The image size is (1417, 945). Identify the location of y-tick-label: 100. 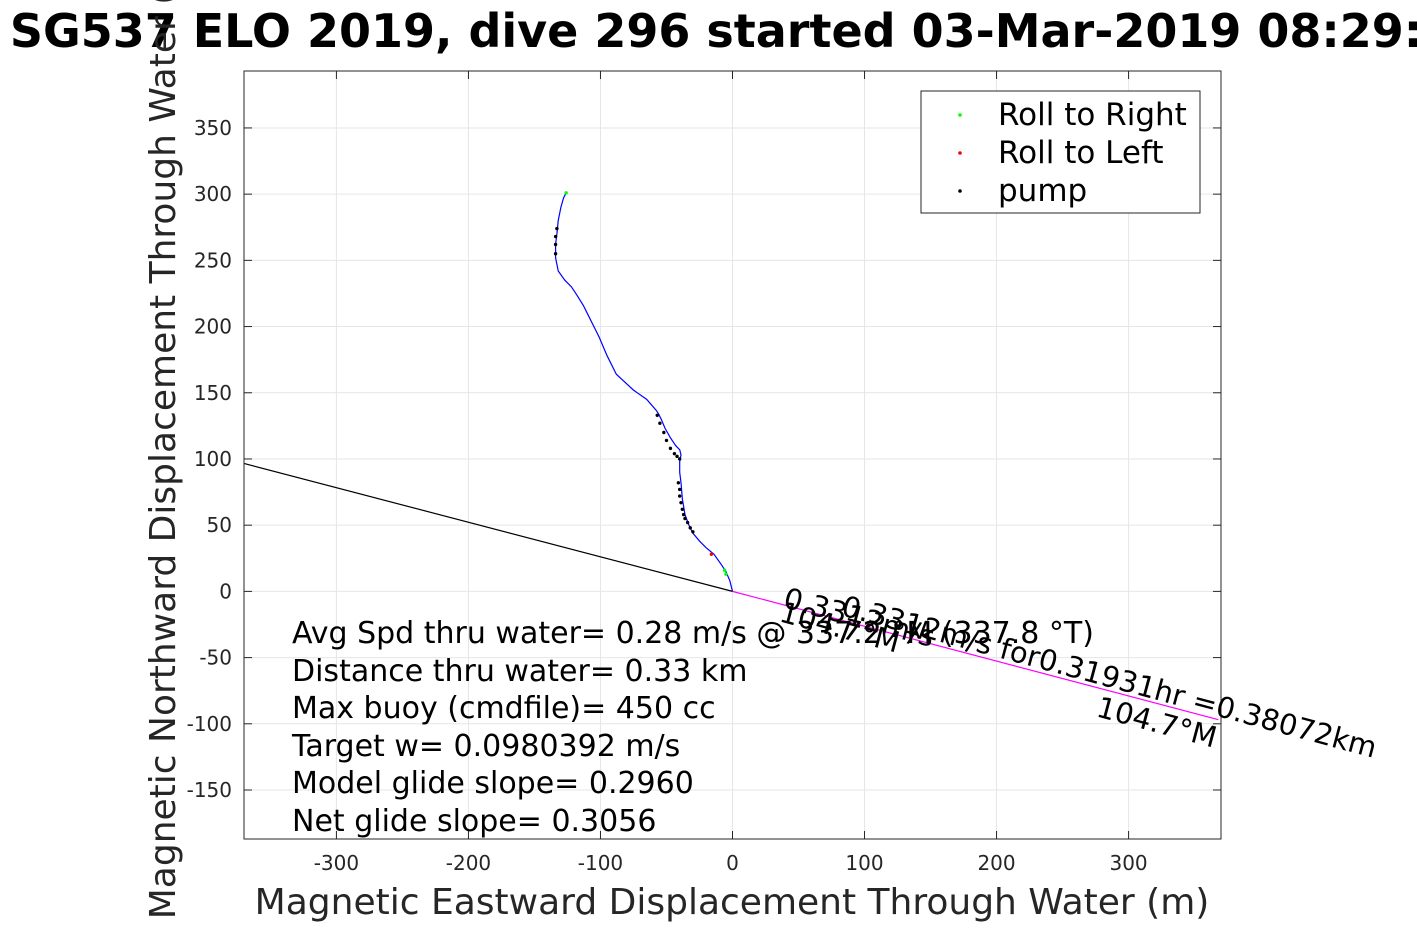
(213, 459).